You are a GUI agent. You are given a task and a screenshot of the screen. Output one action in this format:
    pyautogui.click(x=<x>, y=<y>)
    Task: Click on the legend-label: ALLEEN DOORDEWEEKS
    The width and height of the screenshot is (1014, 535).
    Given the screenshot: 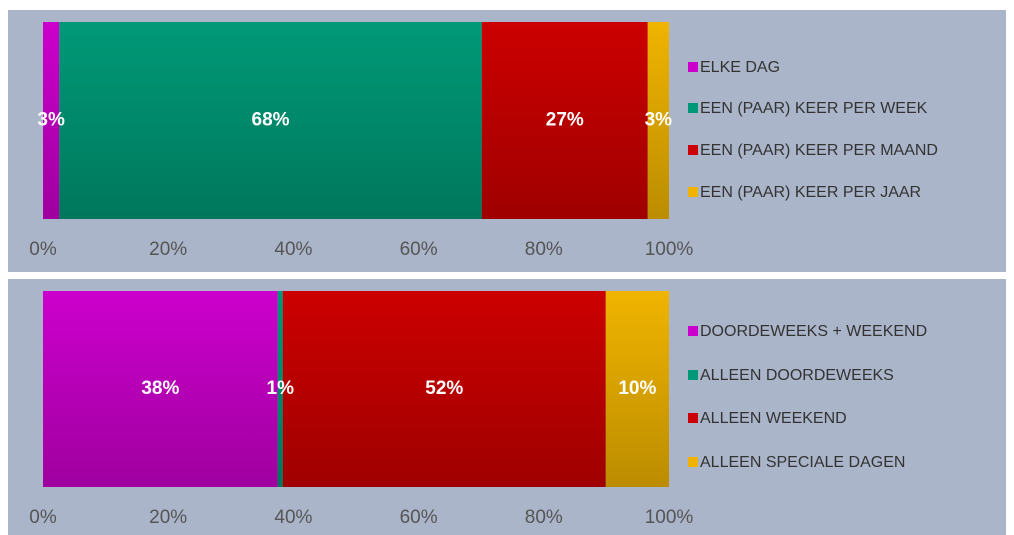 What is the action you would take?
    pyautogui.click(x=797, y=375)
    